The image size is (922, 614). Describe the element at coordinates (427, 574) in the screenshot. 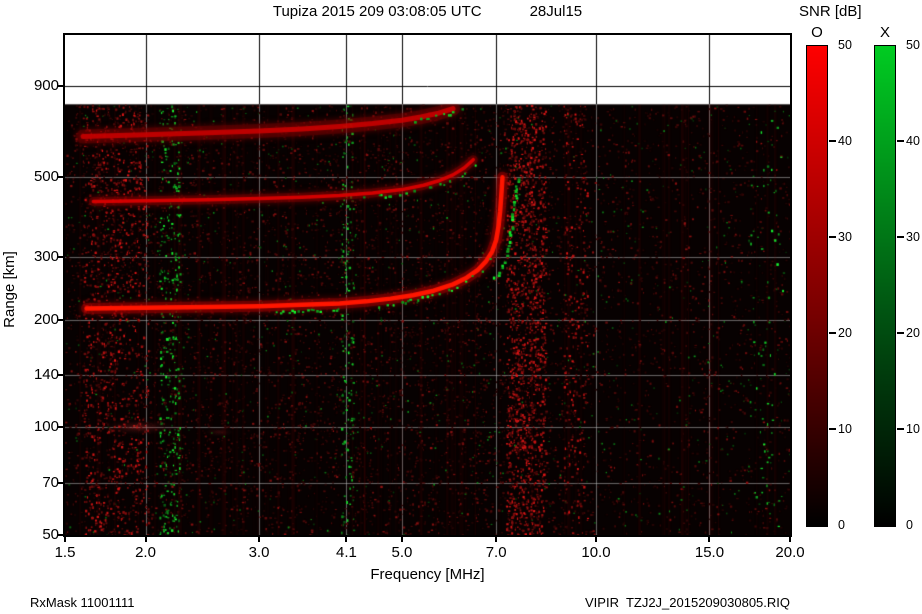

I see `x-axis-label: Frequency [MHz]` at that location.